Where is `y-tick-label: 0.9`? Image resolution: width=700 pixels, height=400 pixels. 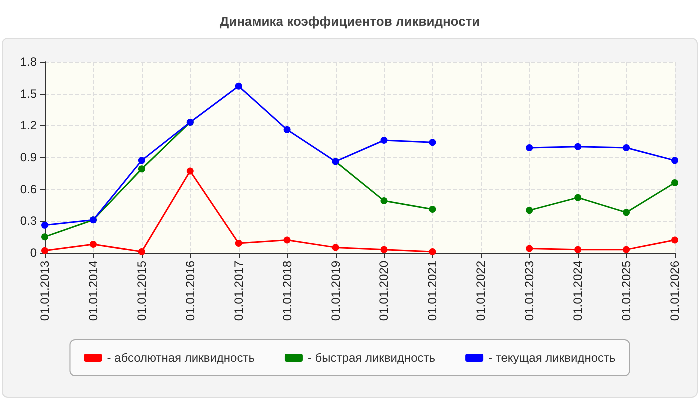
y-tick-label: 0.9 is located at coordinates (29, 157).